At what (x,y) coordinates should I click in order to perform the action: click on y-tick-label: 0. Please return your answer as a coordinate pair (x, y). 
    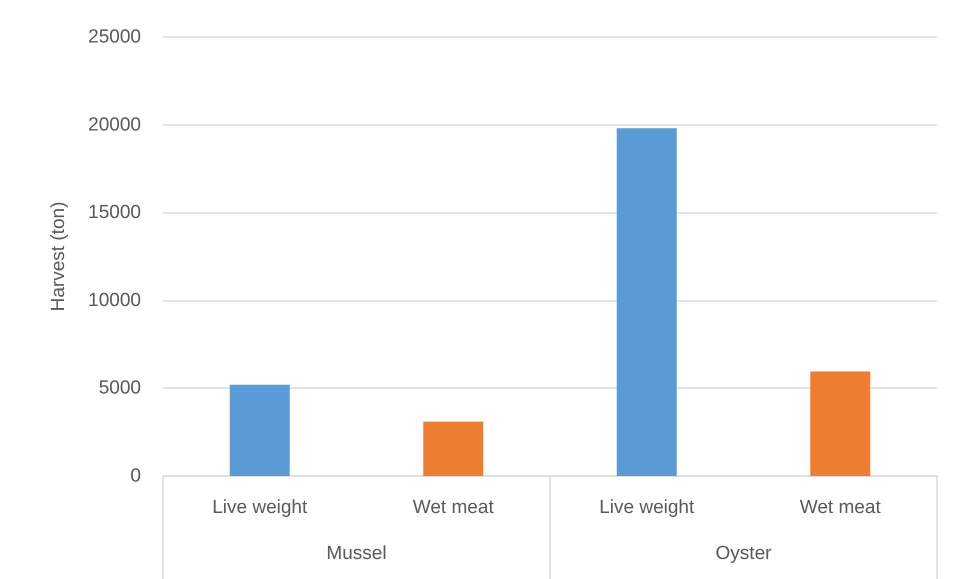
    Looking at the image, I should click on (135, 476).